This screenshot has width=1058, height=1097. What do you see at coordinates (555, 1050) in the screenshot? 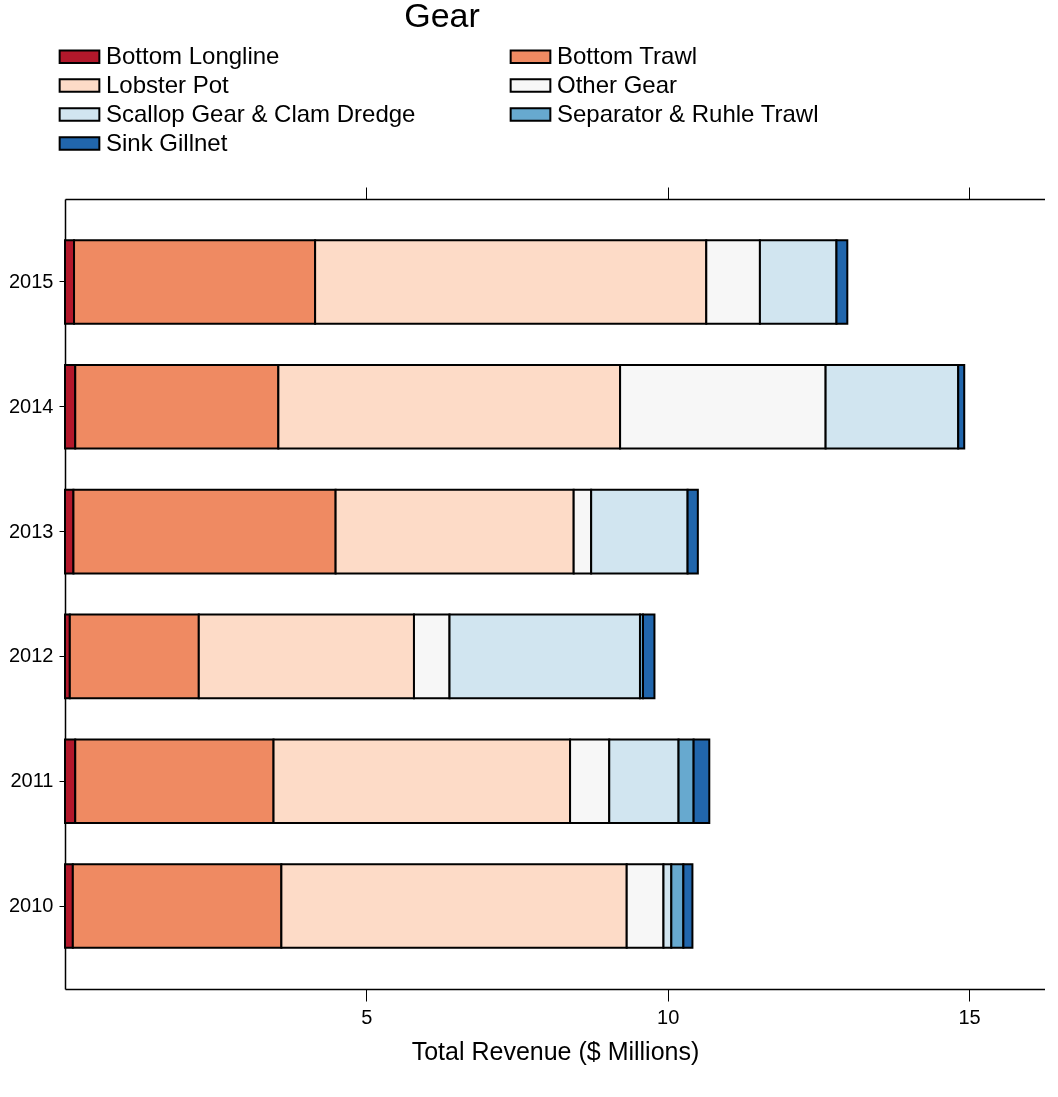
I see `x-axis-title: Total Revenue ($ Millions)` at bounding box center [555, 1050].